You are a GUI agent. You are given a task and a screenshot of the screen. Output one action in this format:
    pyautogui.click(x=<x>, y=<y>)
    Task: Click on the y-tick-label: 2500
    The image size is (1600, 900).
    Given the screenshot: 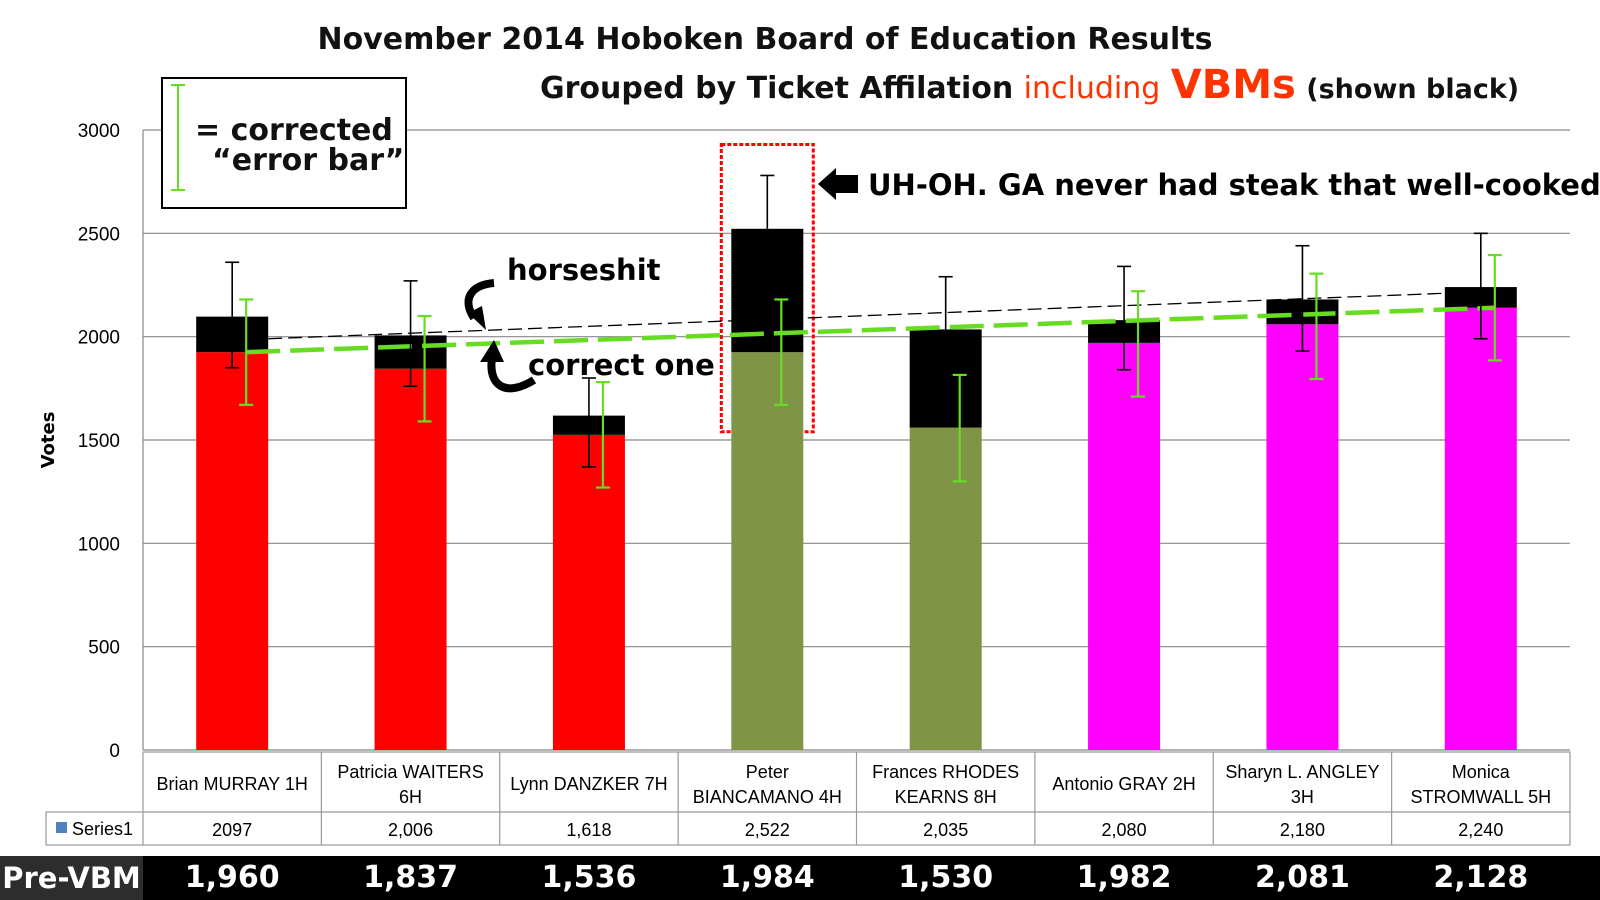 What is the action you would take?
    pyautogui.click(x=99, y=234)
    